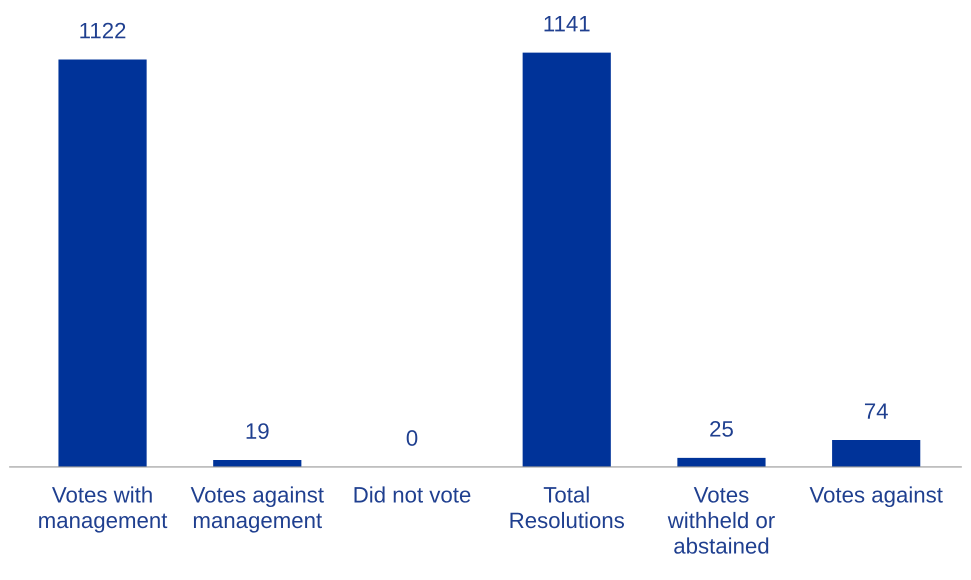 This screenshot has height=580, width=971. What do you see at coordinates (412, 494) in the screenshot?
I see `x-tick-label: Did not vote` at bounding box center [412, 494].